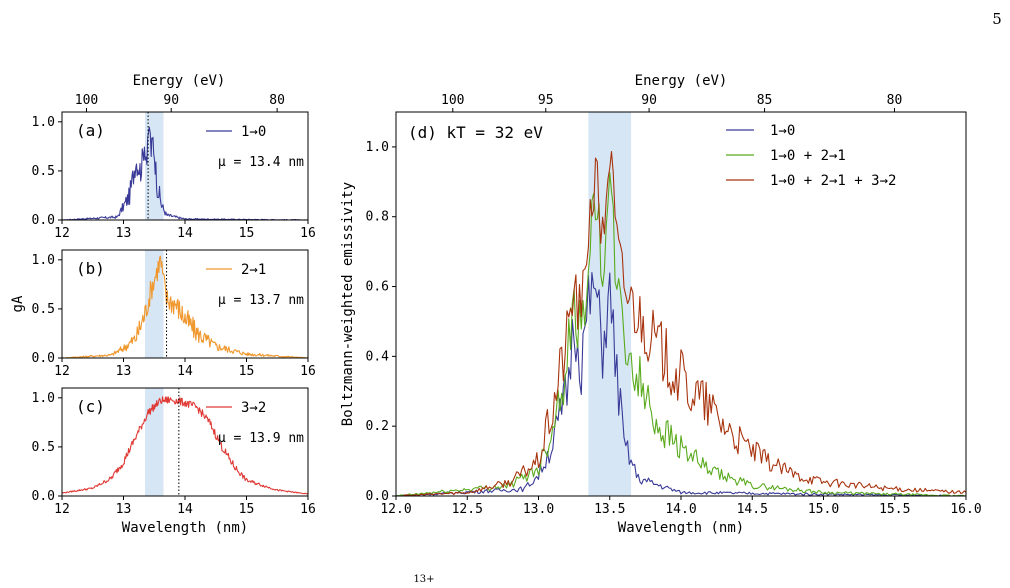  Describe the element at coordinates (378, 356) in the screenshot. I see `y-tick-label: 0.4` at that location.